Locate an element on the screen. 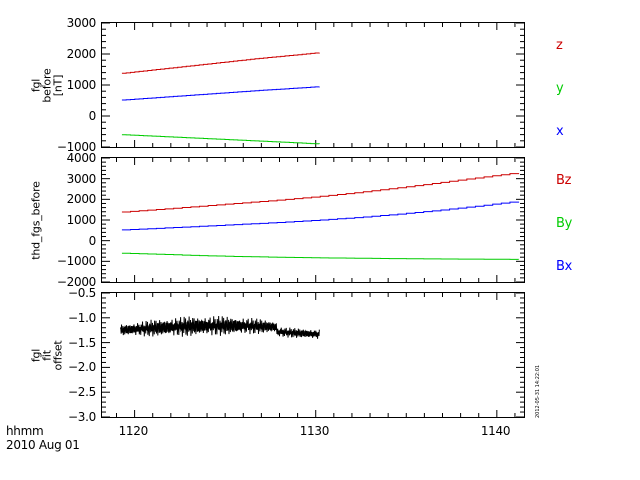 The image size is (640, 480). plot-timestamp-stamp: 2012-05-31 14:22:01 is located at coordinates (538, 391).